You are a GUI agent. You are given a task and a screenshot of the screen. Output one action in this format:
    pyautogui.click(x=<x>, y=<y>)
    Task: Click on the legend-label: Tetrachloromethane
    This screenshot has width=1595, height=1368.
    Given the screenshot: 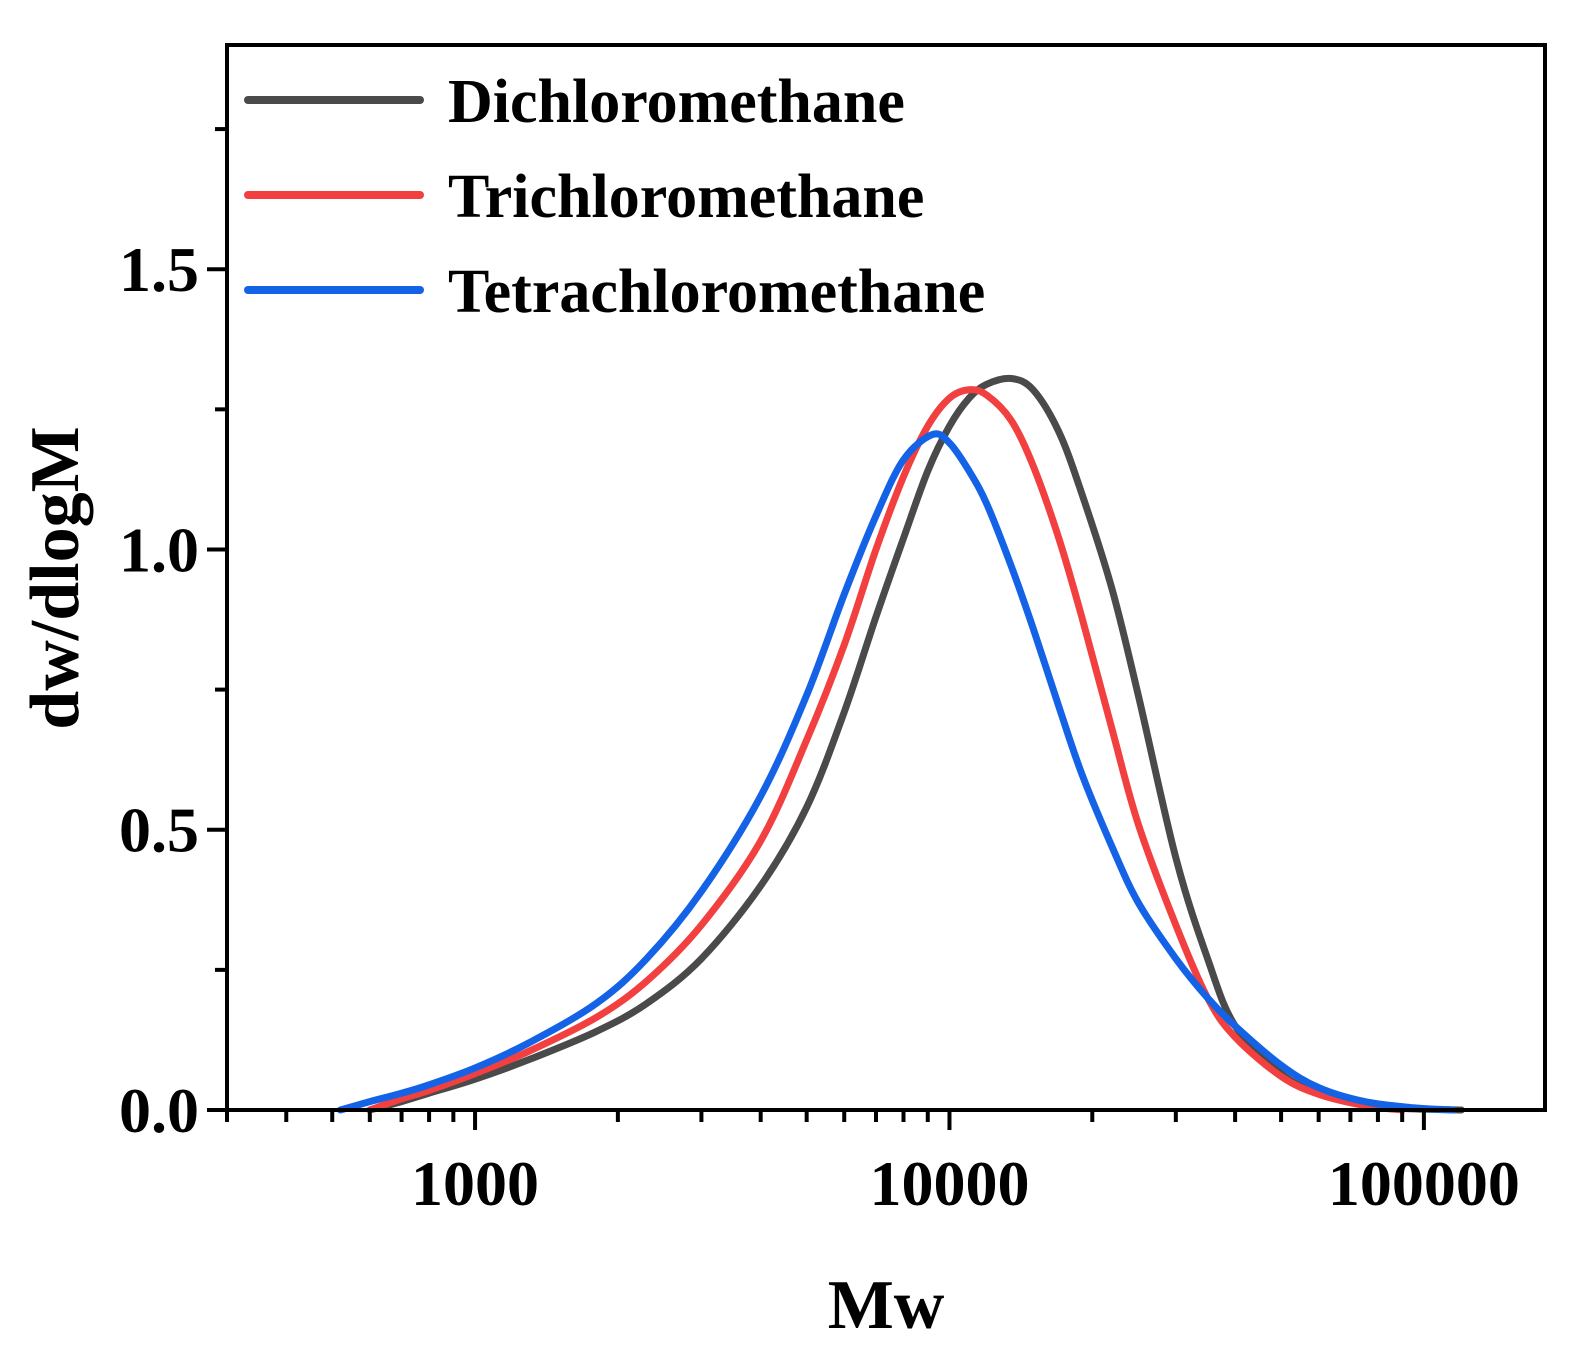 What is the action you would take?
    pyautogui.click(x=716, y=292)
    